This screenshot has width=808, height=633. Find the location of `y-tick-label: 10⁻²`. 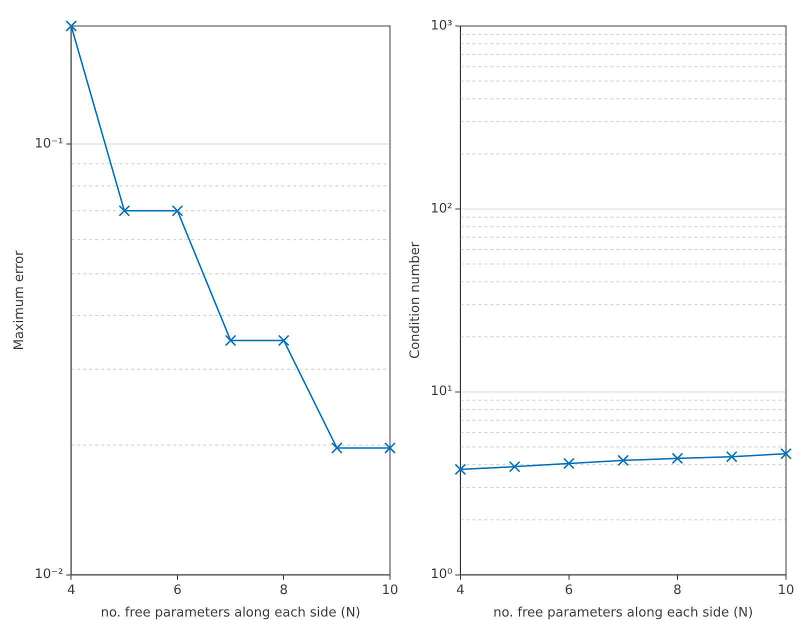

y-tick-label: 10⁻² is located at coordinates (49, 574).